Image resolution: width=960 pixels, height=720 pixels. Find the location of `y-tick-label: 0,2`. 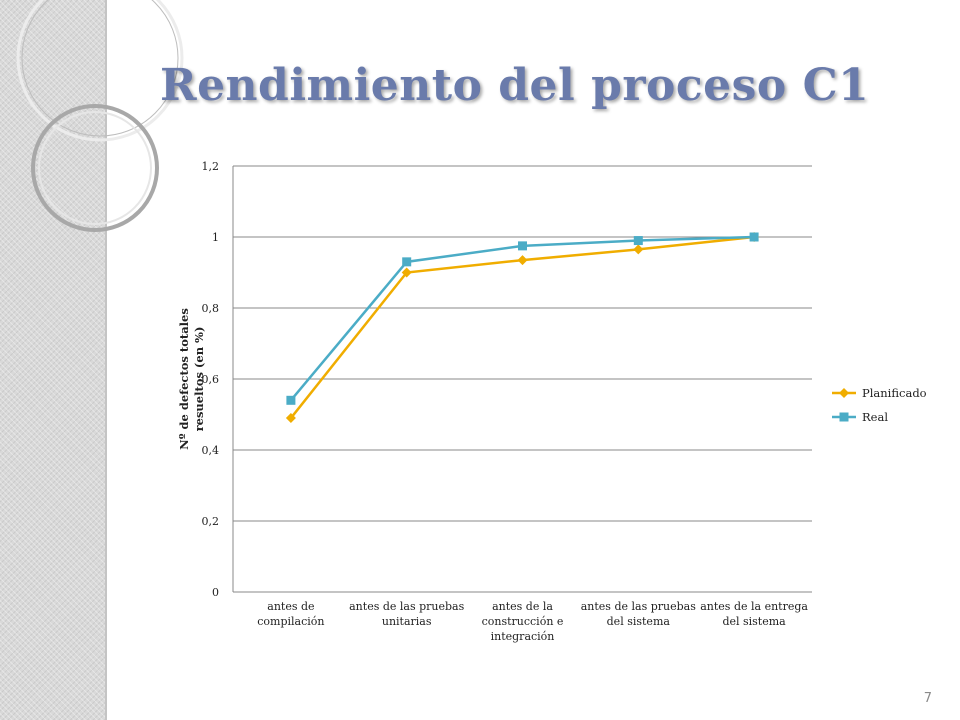

y-tick-label: 0,2 is located at coordinates (211, 521).